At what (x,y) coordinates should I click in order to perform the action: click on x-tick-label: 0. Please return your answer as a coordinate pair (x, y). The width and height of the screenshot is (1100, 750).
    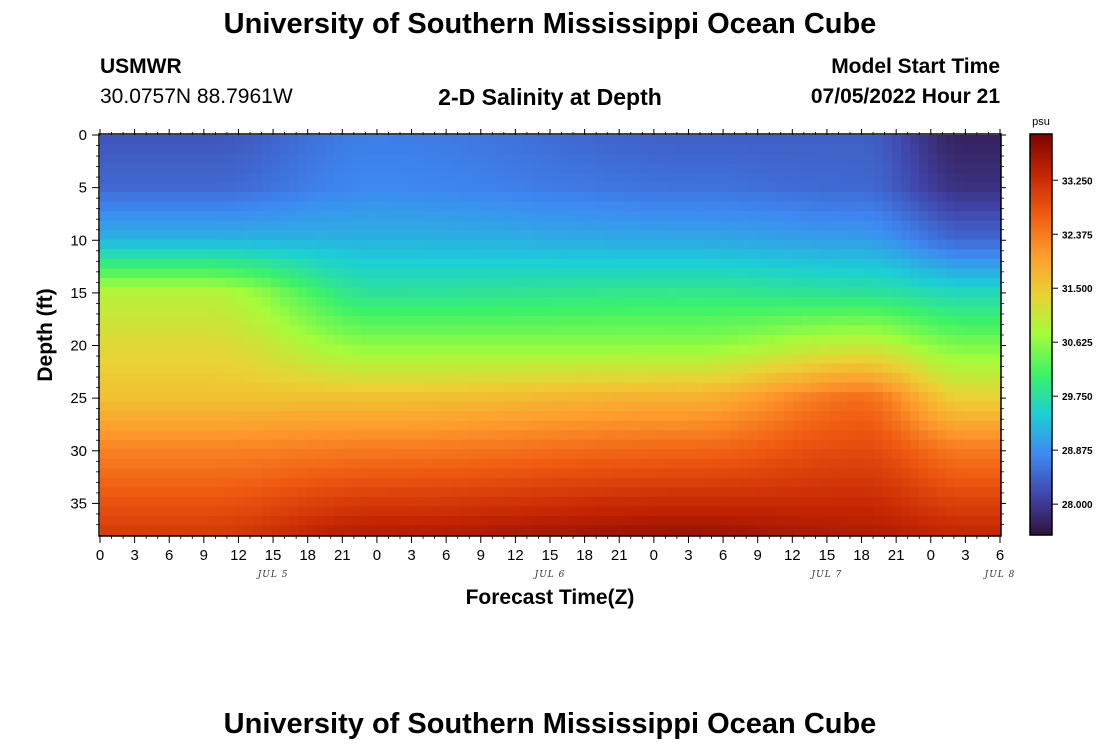
    Looking at the image, I should click on (377, 555).